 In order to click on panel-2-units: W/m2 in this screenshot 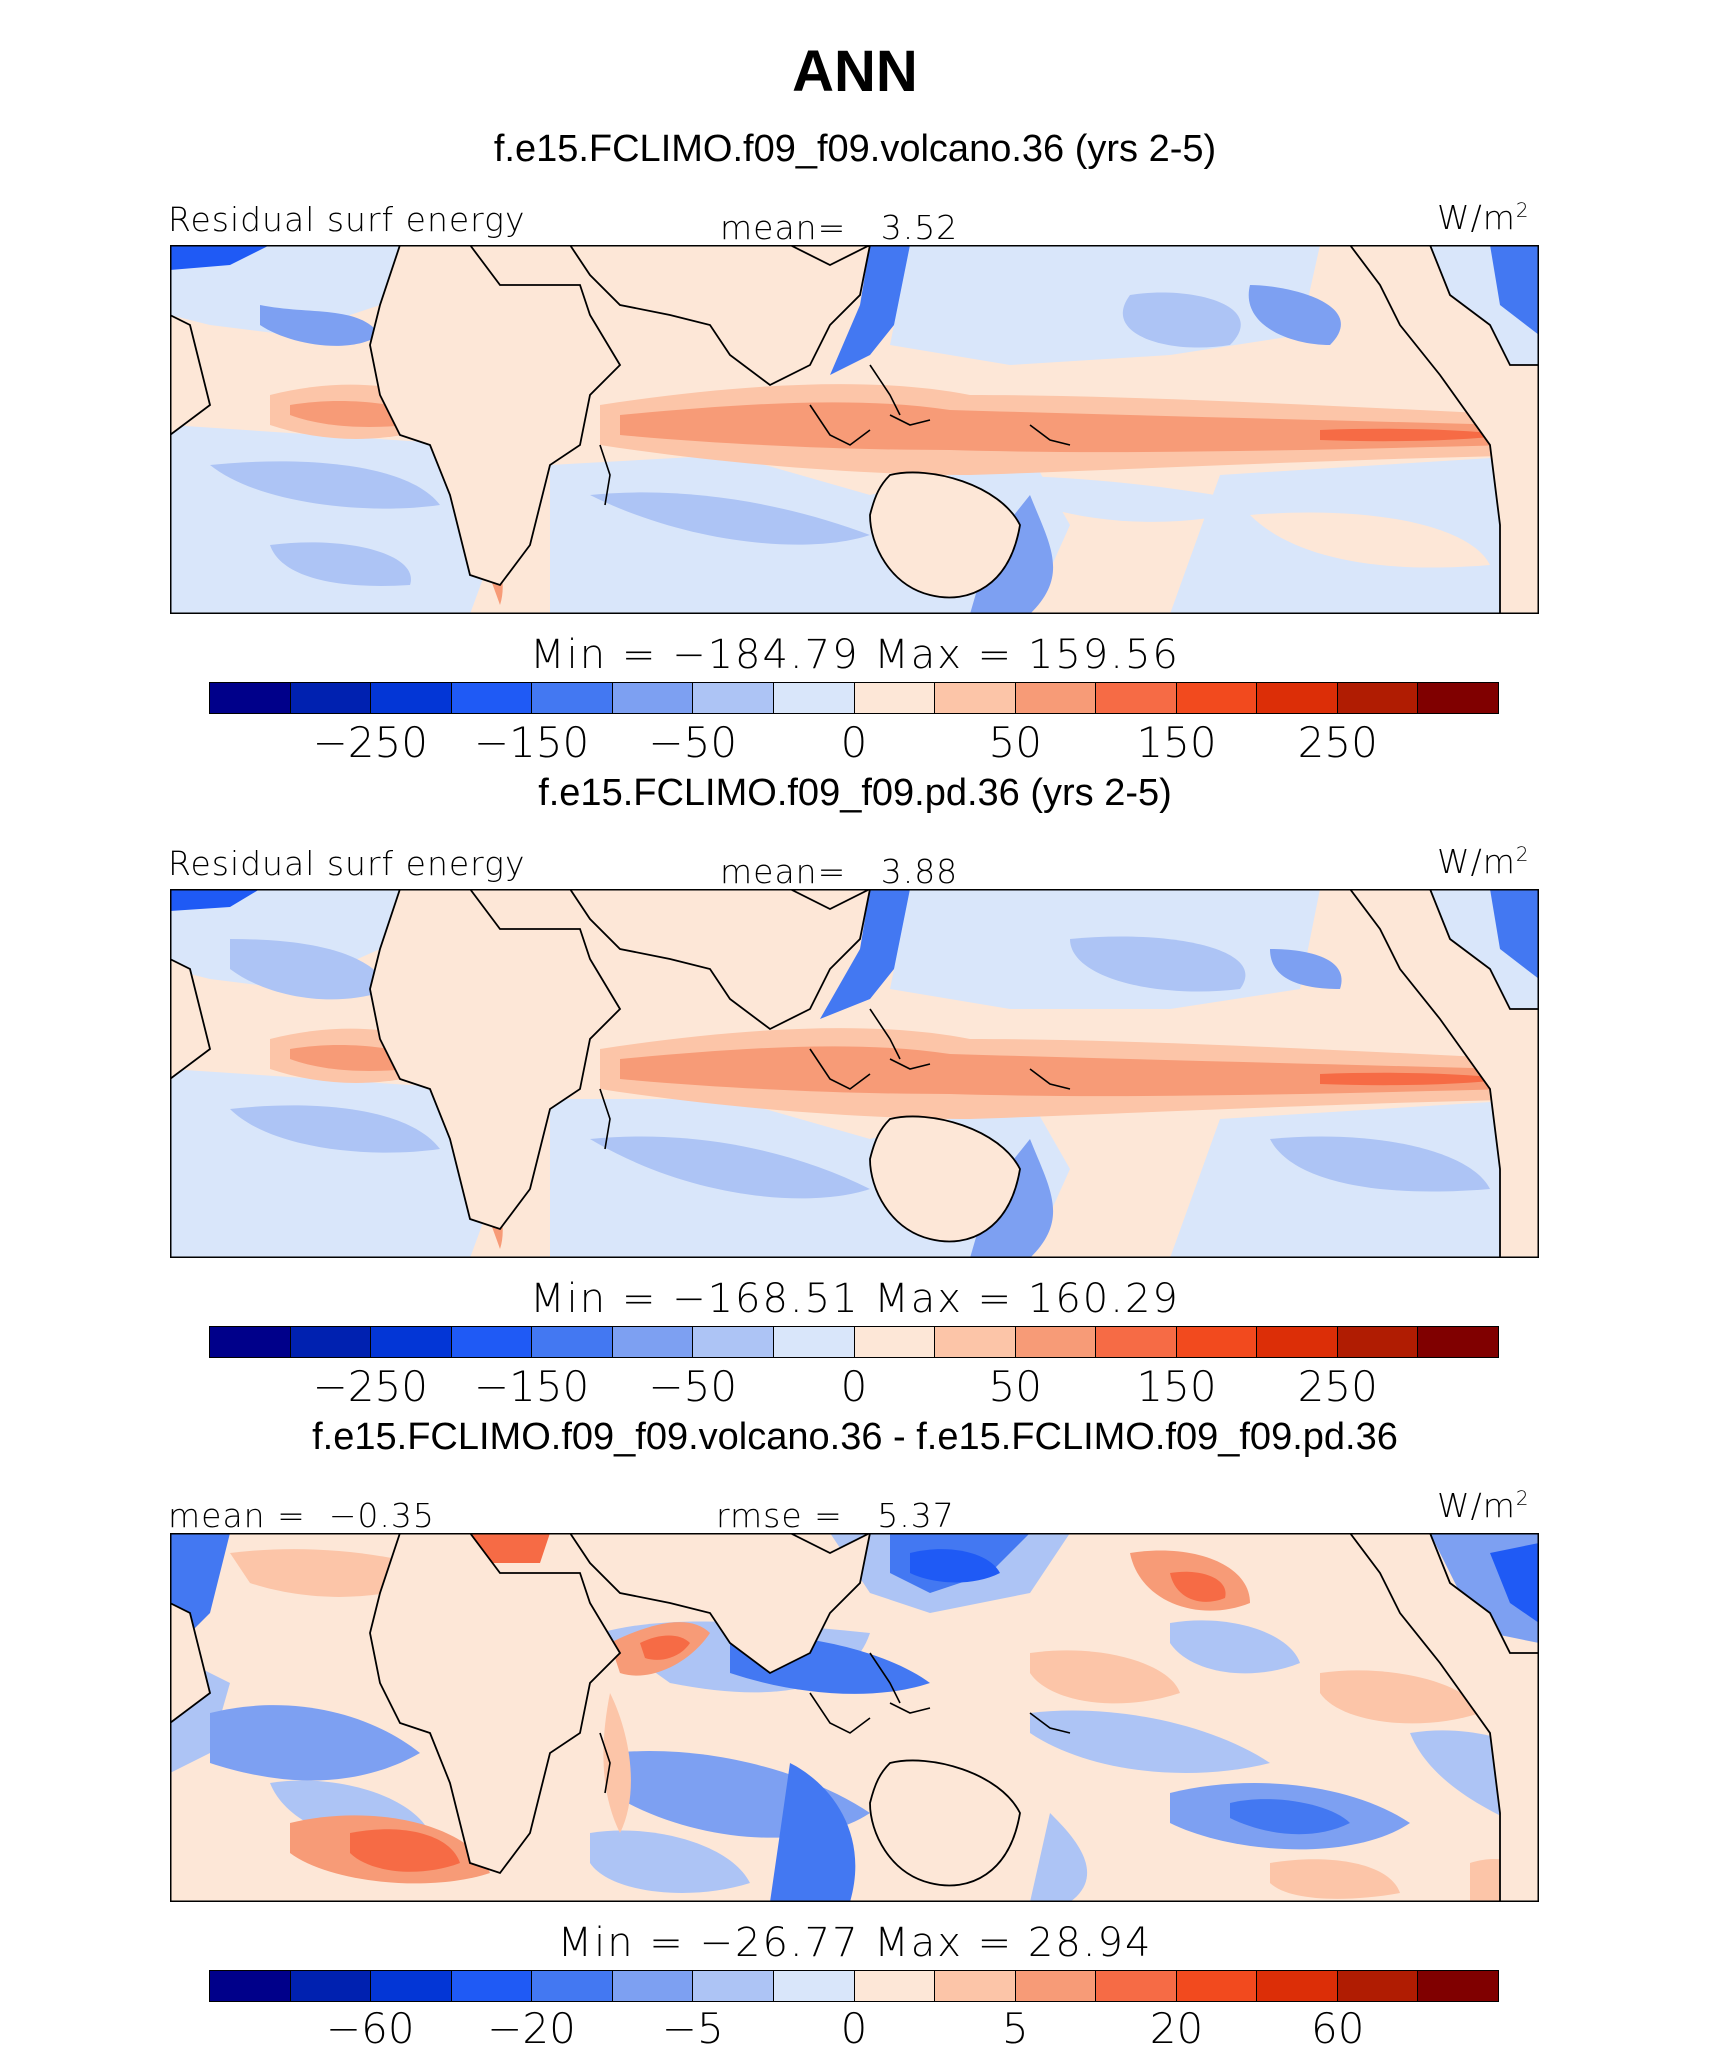, I will do `click(1483, 861)`.